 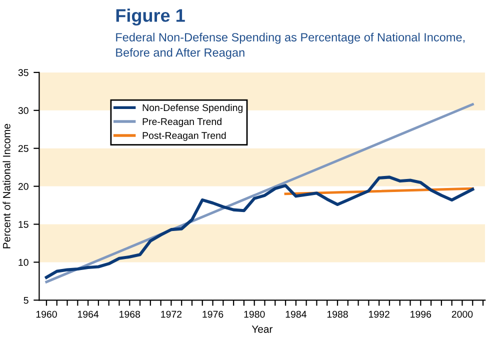 What do you see at coordinates (296, 314) in the screenshot?
I see `x-tick-label: 1984` at bounding box center [296, 314].